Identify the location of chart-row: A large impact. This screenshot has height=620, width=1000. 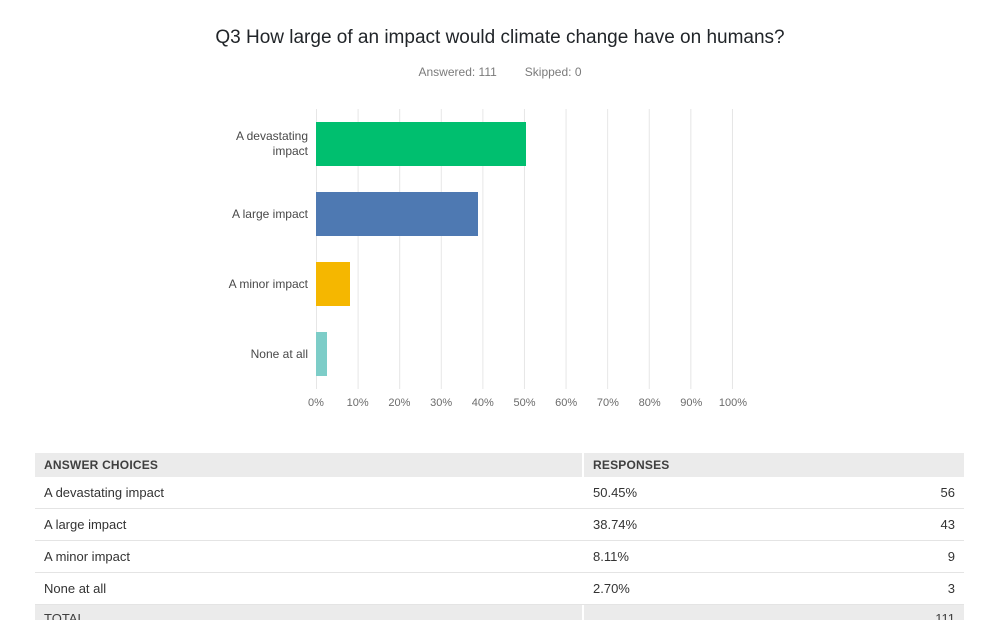
(480, 214).